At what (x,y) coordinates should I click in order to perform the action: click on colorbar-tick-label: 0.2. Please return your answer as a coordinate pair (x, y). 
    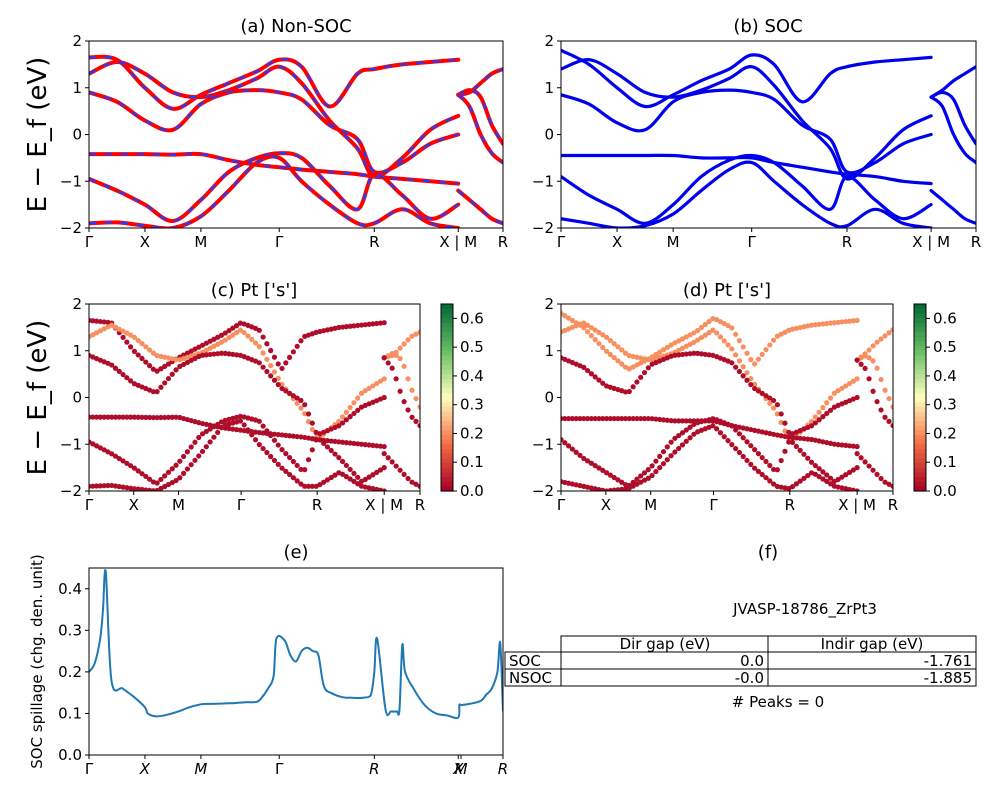
    Looking at the image, I should click on (472, 433).